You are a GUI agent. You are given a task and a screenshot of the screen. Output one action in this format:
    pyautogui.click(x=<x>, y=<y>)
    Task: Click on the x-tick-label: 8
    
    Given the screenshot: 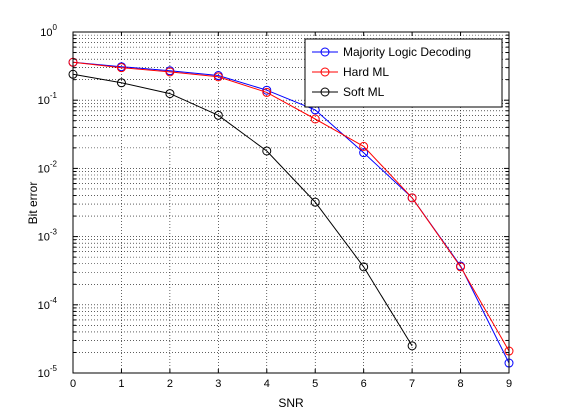 What is the action you would take?
    pyautogui.click(x=460, y=384)
    